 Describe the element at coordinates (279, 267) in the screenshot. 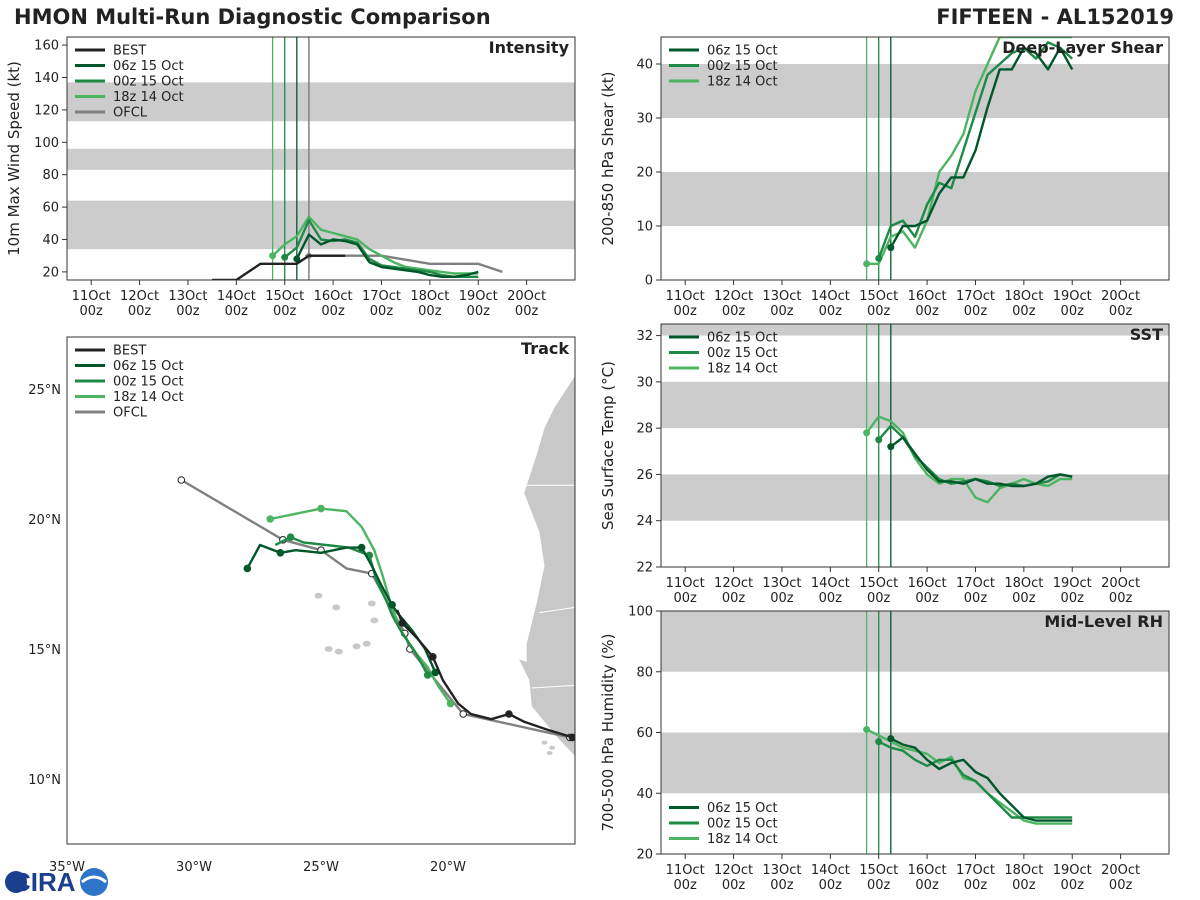

I see `series-line-best` at that location.